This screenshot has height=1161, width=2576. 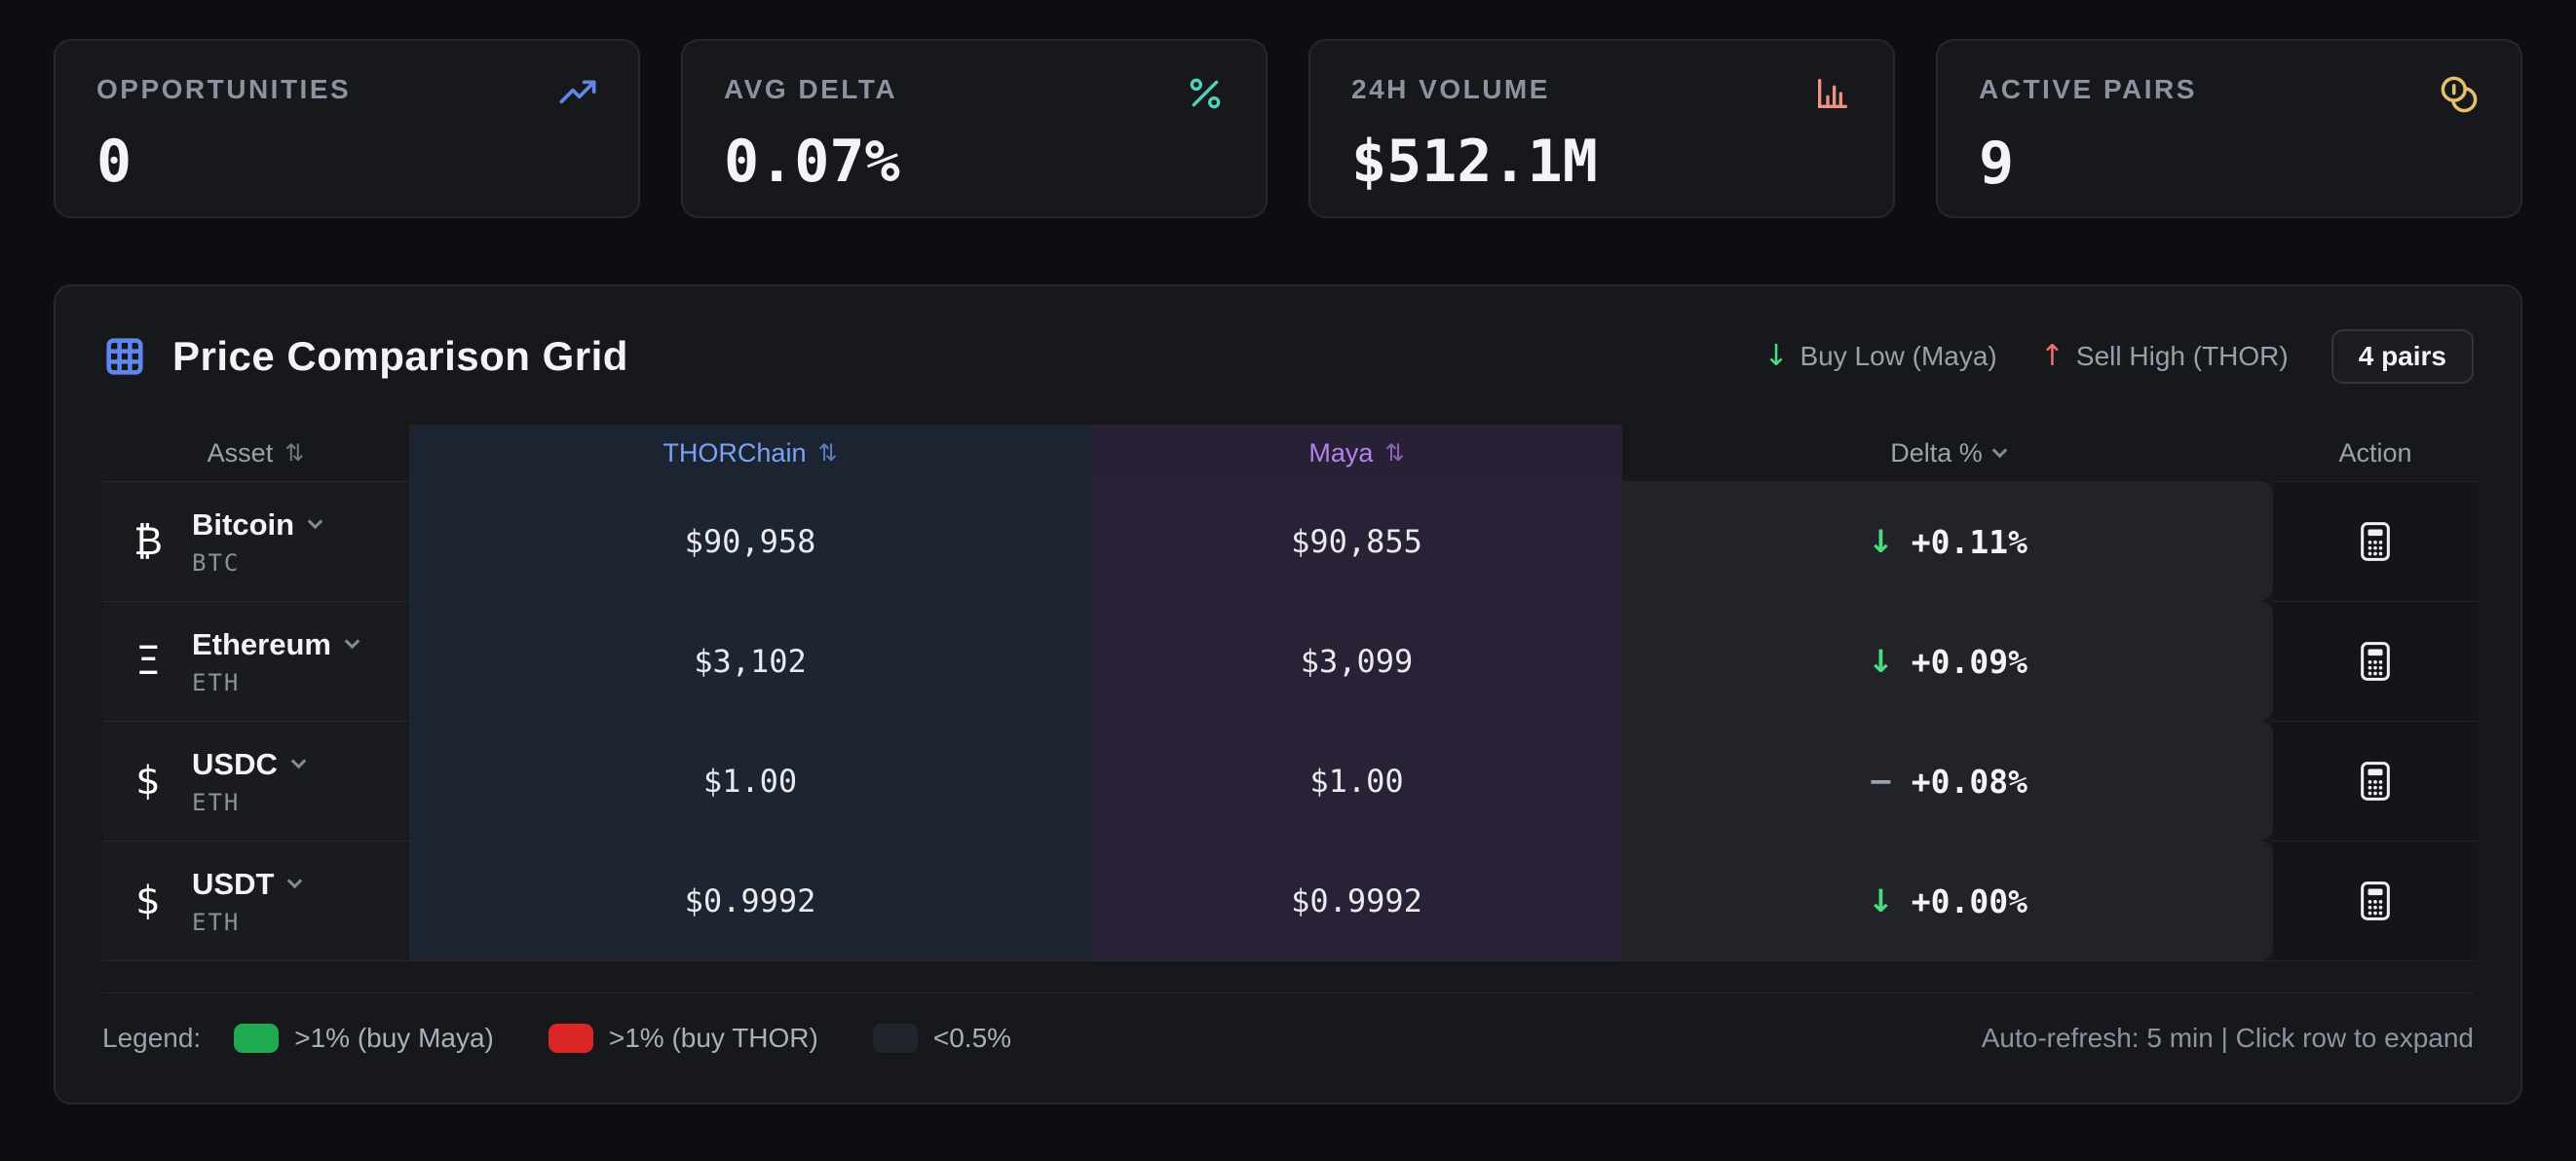 What do you see at coordinates (811, 89) in the screenshot?
I see `stat-label: AVG DELTA` at bounding box center [811, 89].